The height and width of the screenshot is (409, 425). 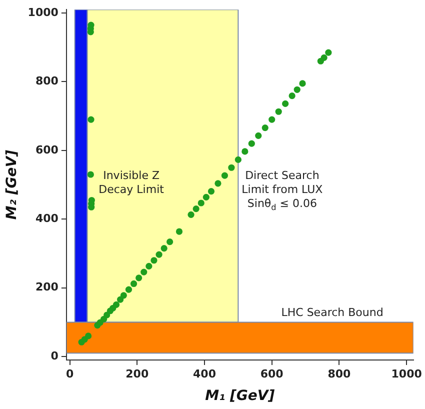 I want to click on y-tick-label: 400, so click(x=47, y=219).